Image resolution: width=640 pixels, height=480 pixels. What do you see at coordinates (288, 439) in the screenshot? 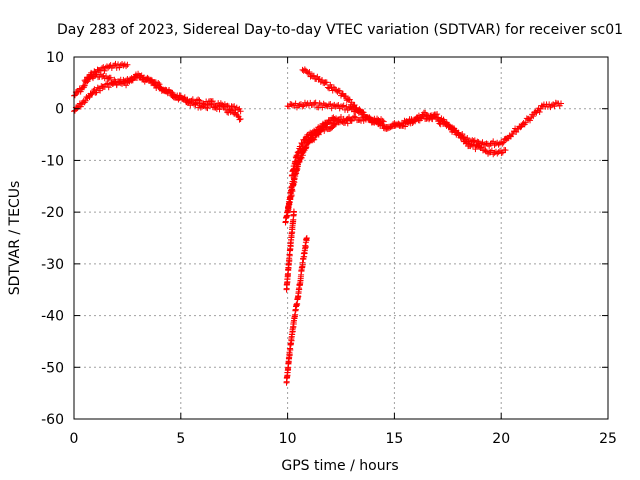
I see `x-tick-label: 10` at bounding box center [288, 439].